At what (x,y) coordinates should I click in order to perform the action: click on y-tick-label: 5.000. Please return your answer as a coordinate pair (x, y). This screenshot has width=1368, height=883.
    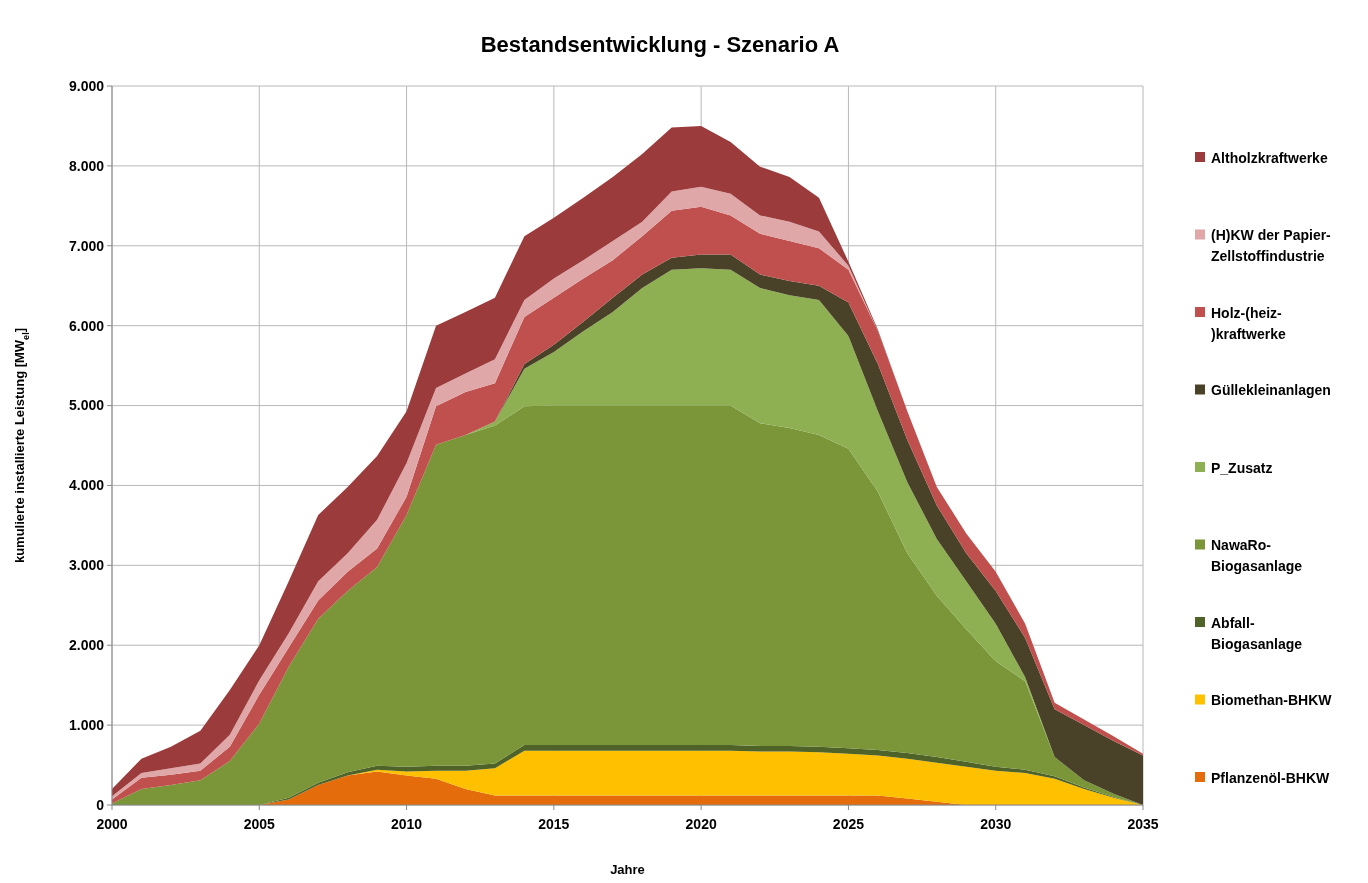
    Looking at the image, I should click on (86, 405).